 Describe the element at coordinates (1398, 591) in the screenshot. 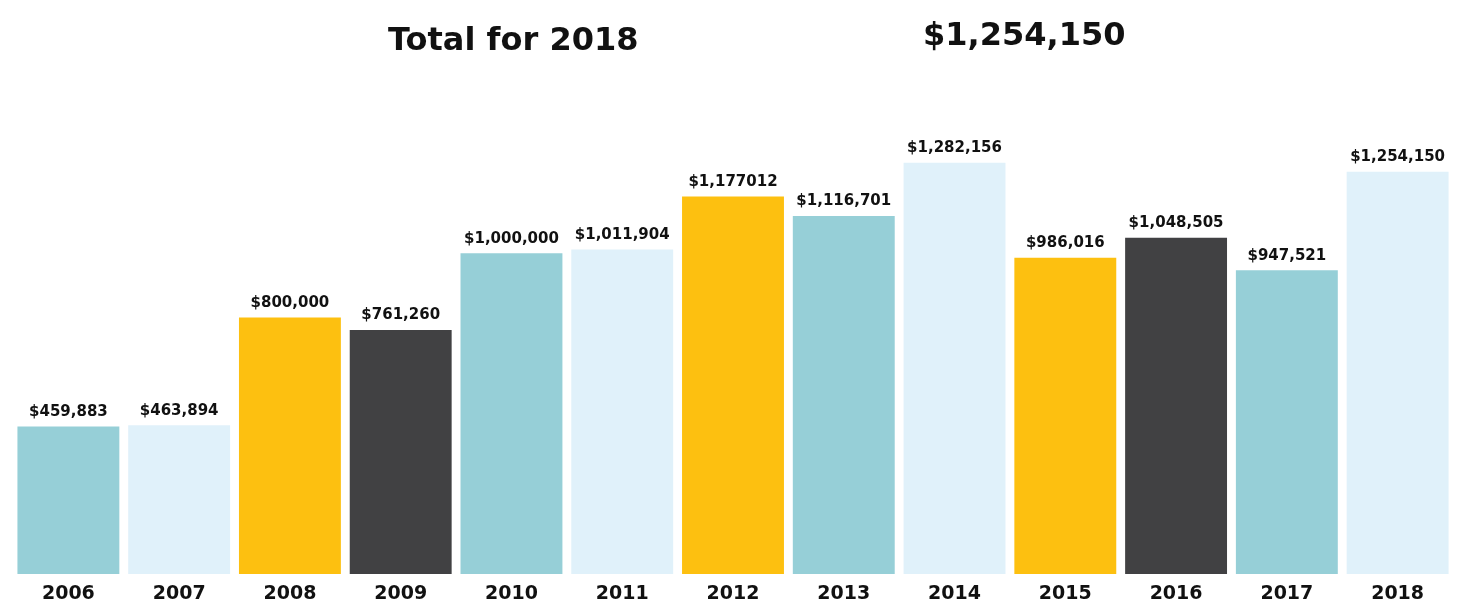

I see `x-tick-label: 2018` at that location.